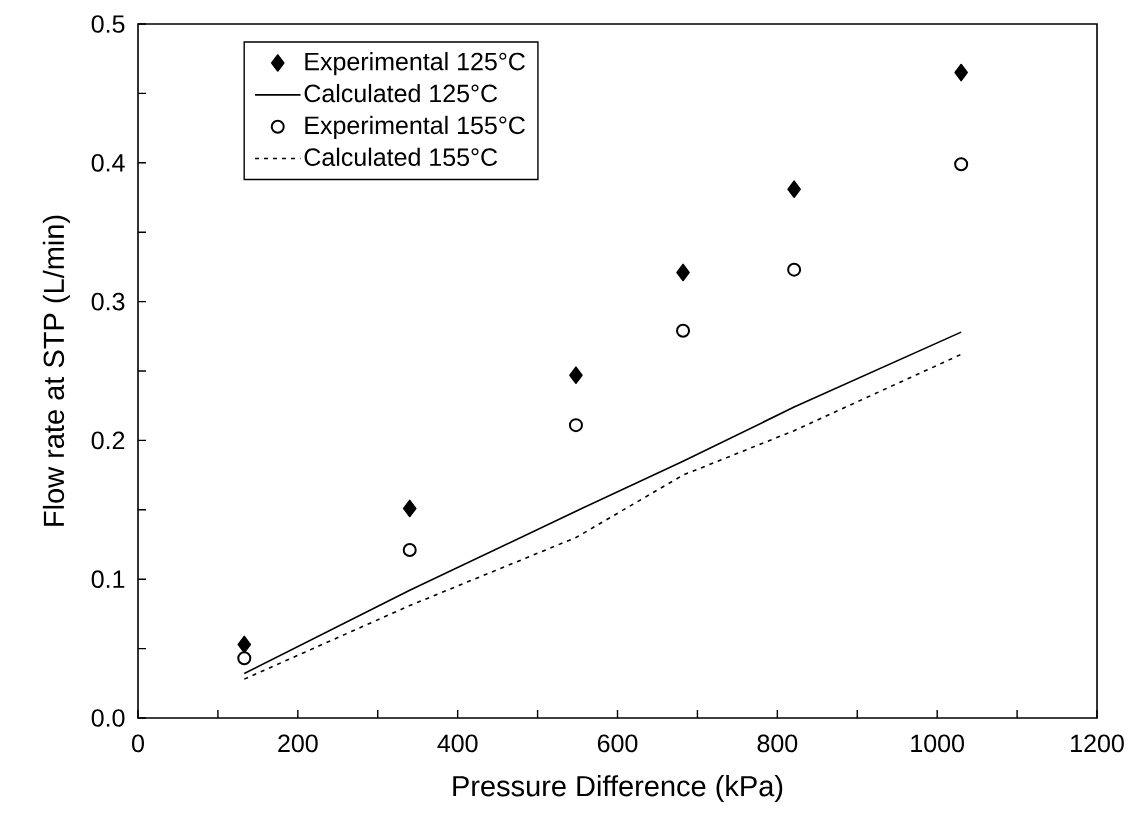 This screenshot has width=1148, height=838. Describe the element at coordinates (108, 301) in the screenshot. I see `y-tick-label: 0.3` at that location.